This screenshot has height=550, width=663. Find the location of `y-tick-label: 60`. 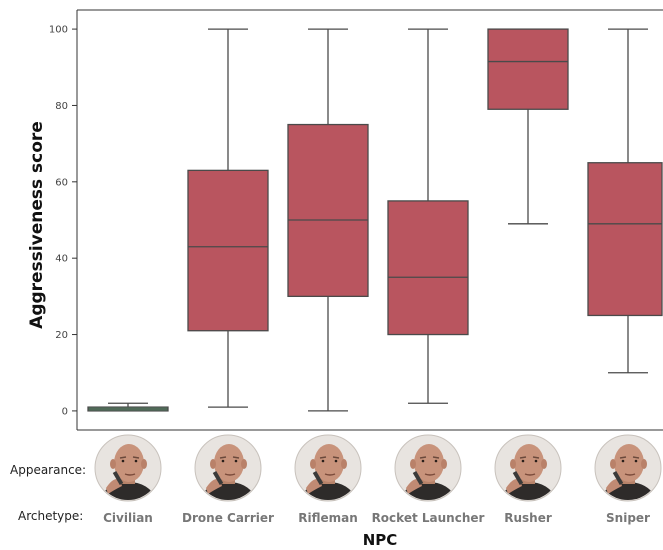

y-tick-label: 60 is located at coordinates (61, 182).